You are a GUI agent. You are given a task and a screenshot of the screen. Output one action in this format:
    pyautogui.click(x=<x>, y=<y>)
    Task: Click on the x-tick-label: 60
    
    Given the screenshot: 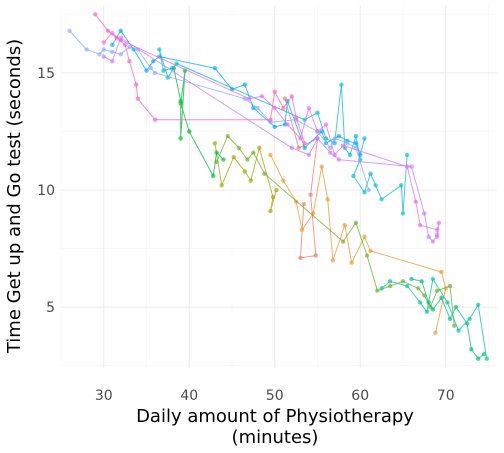 What is the action you would take?
    pyautogui.click(x=360, y=396)
    